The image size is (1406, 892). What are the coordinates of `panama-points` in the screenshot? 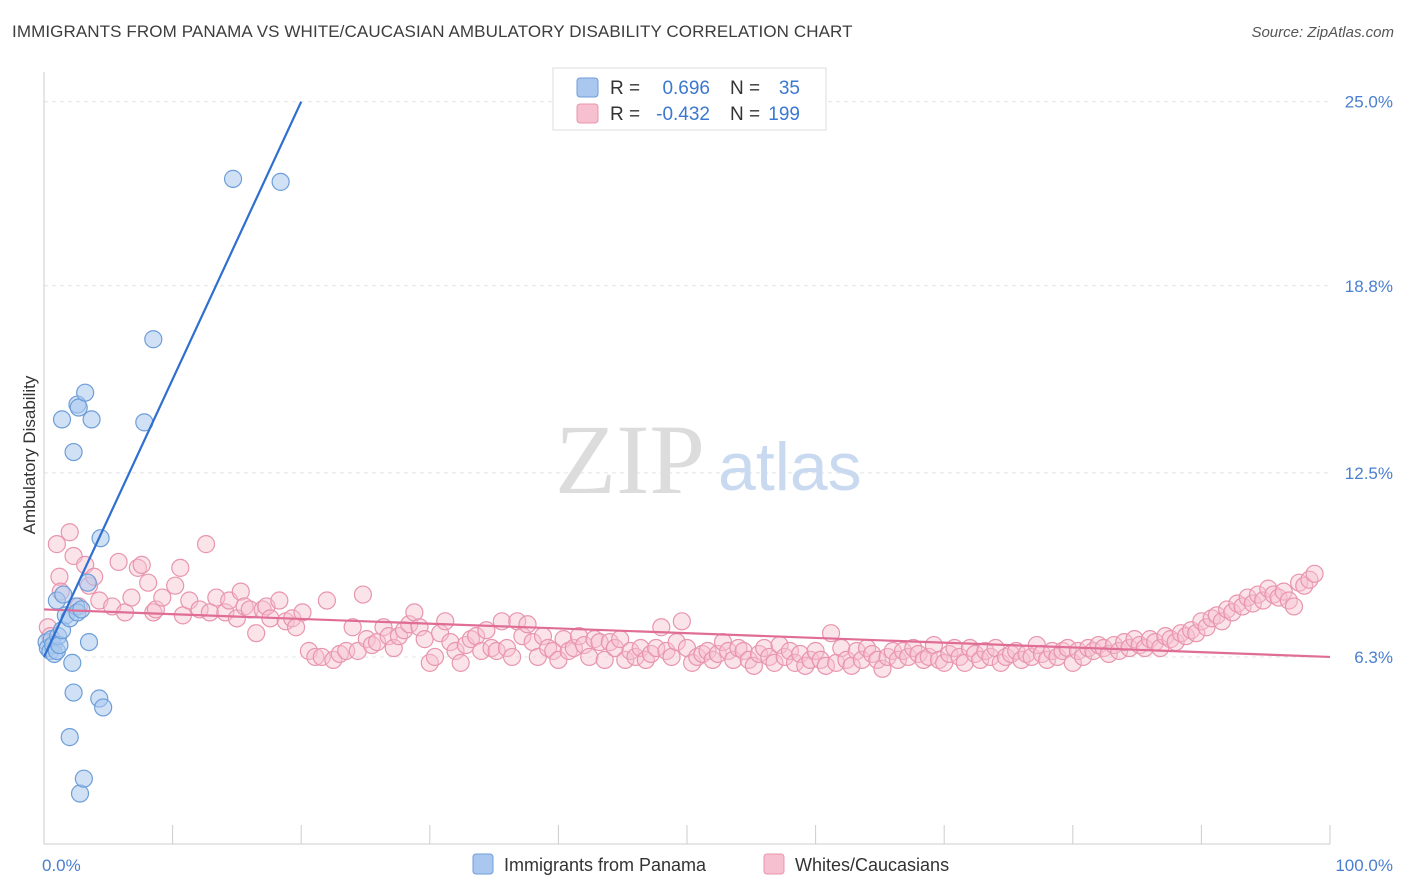 It's located at (163, 486).